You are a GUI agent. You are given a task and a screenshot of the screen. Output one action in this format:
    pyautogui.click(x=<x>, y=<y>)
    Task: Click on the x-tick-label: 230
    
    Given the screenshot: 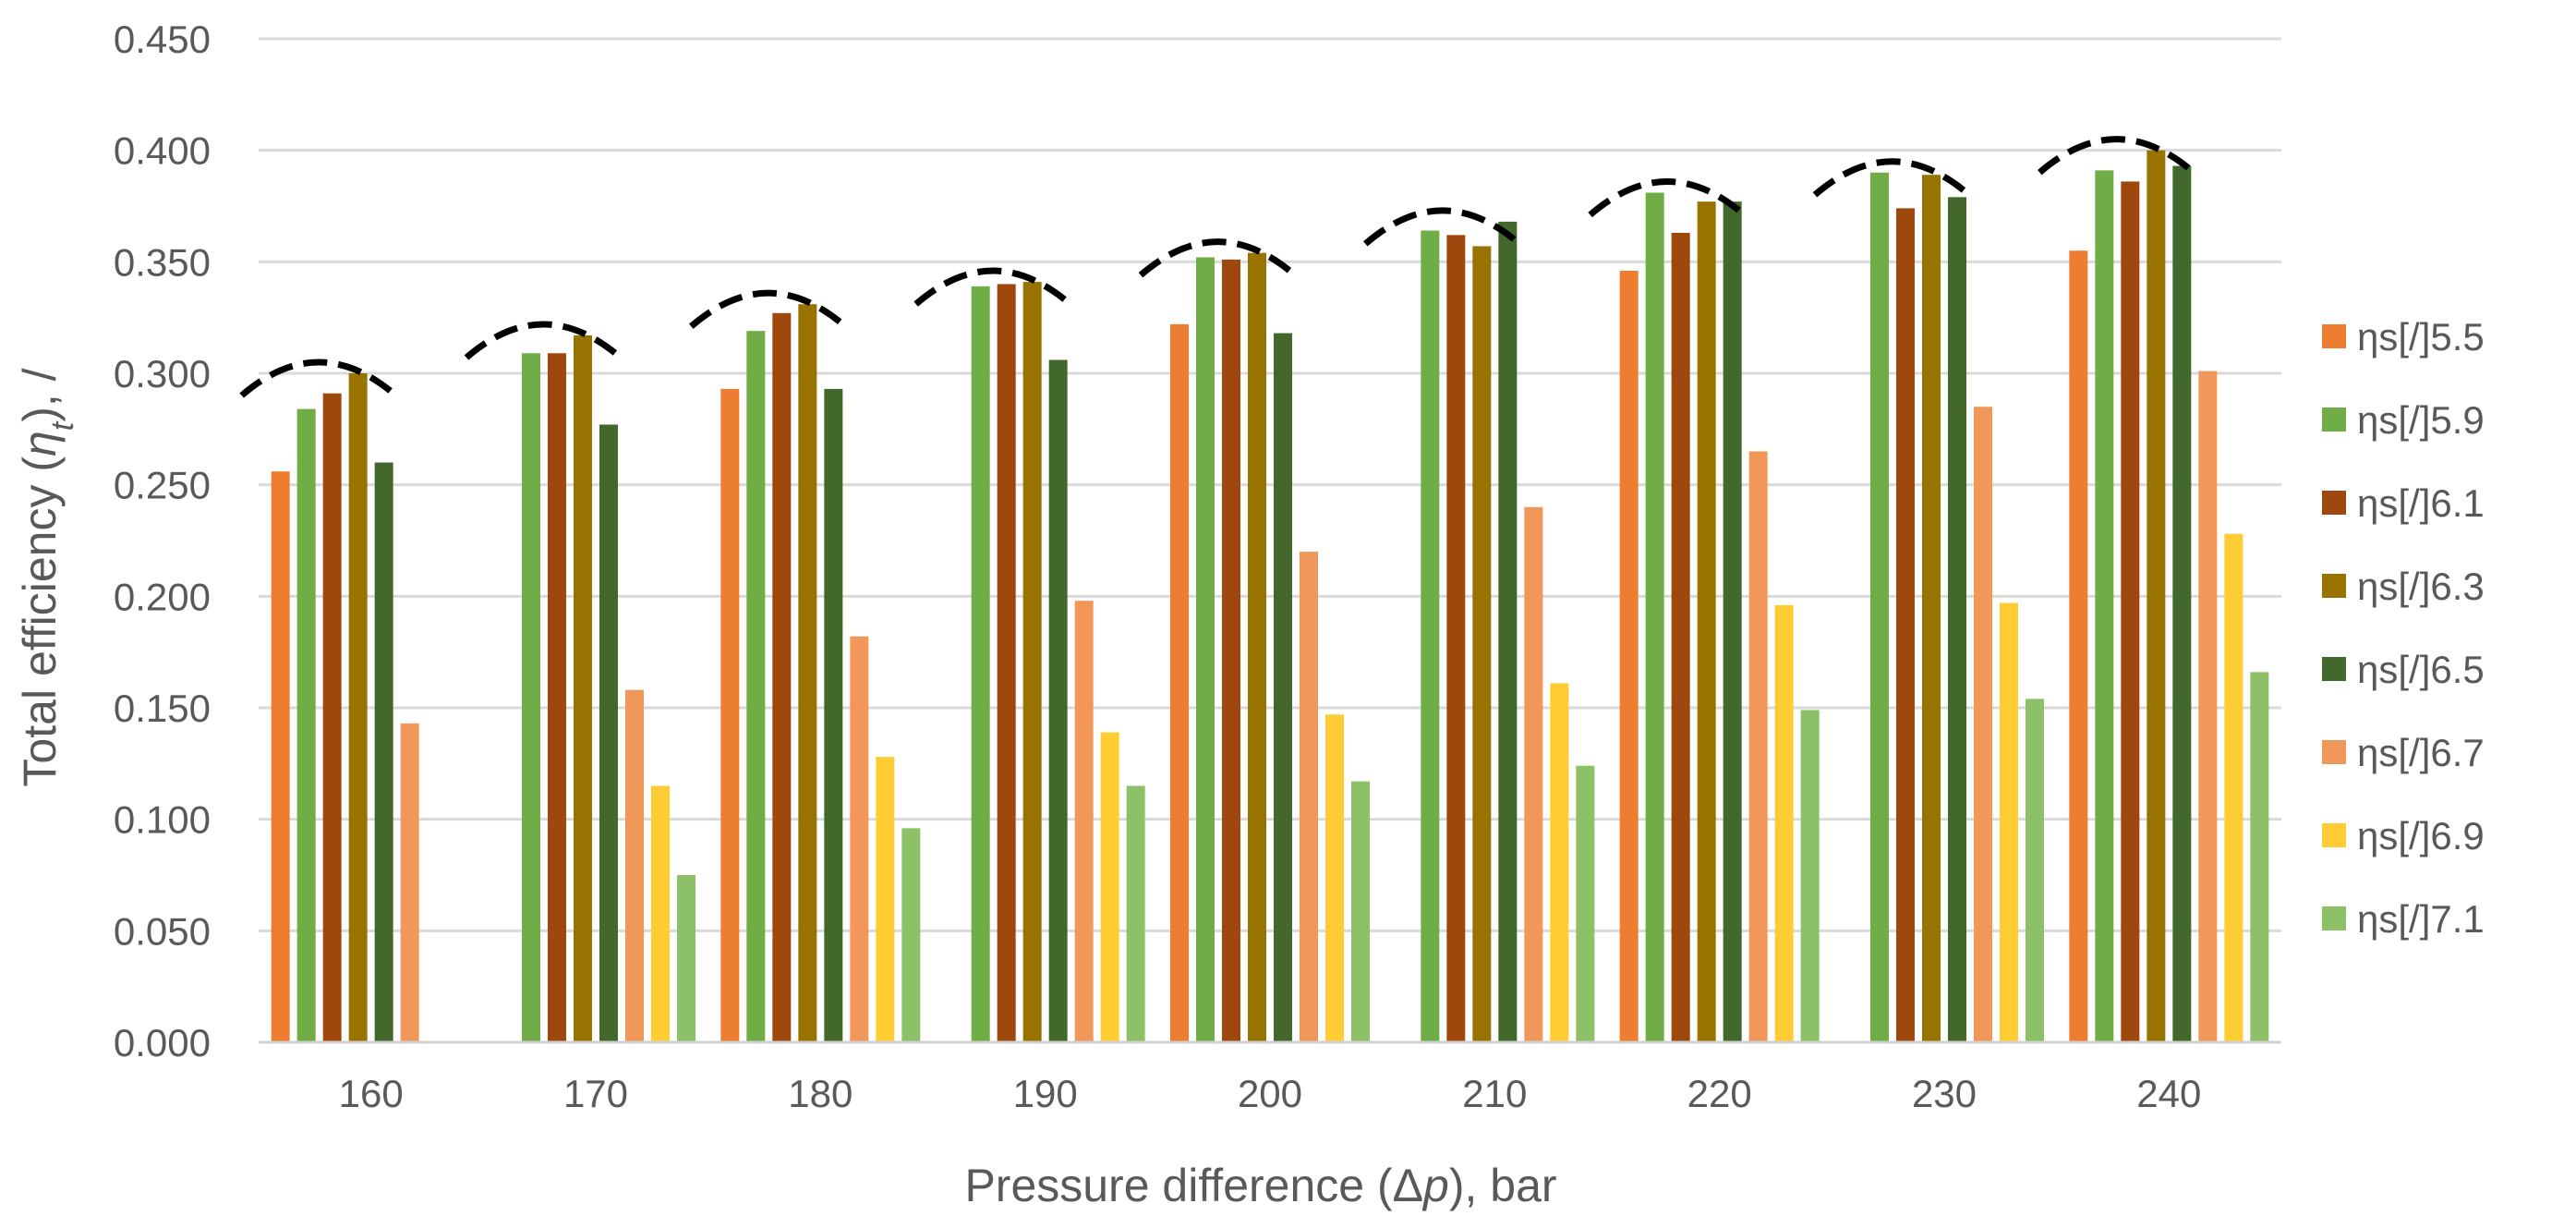 What is the action you would take?
    pyautogui.click(x=1944, y=1093)
    